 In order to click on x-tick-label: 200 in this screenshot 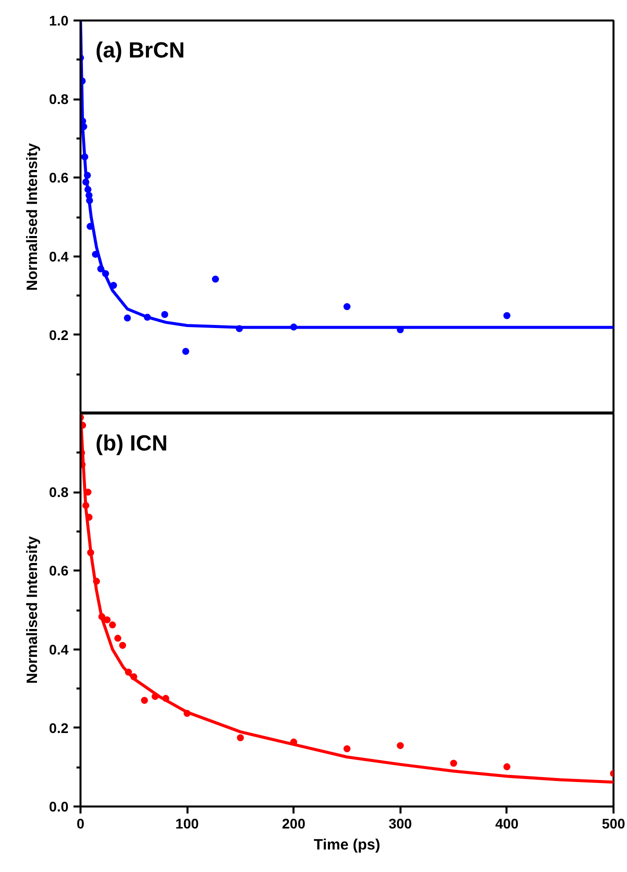, I will do `click(294, 824)`.